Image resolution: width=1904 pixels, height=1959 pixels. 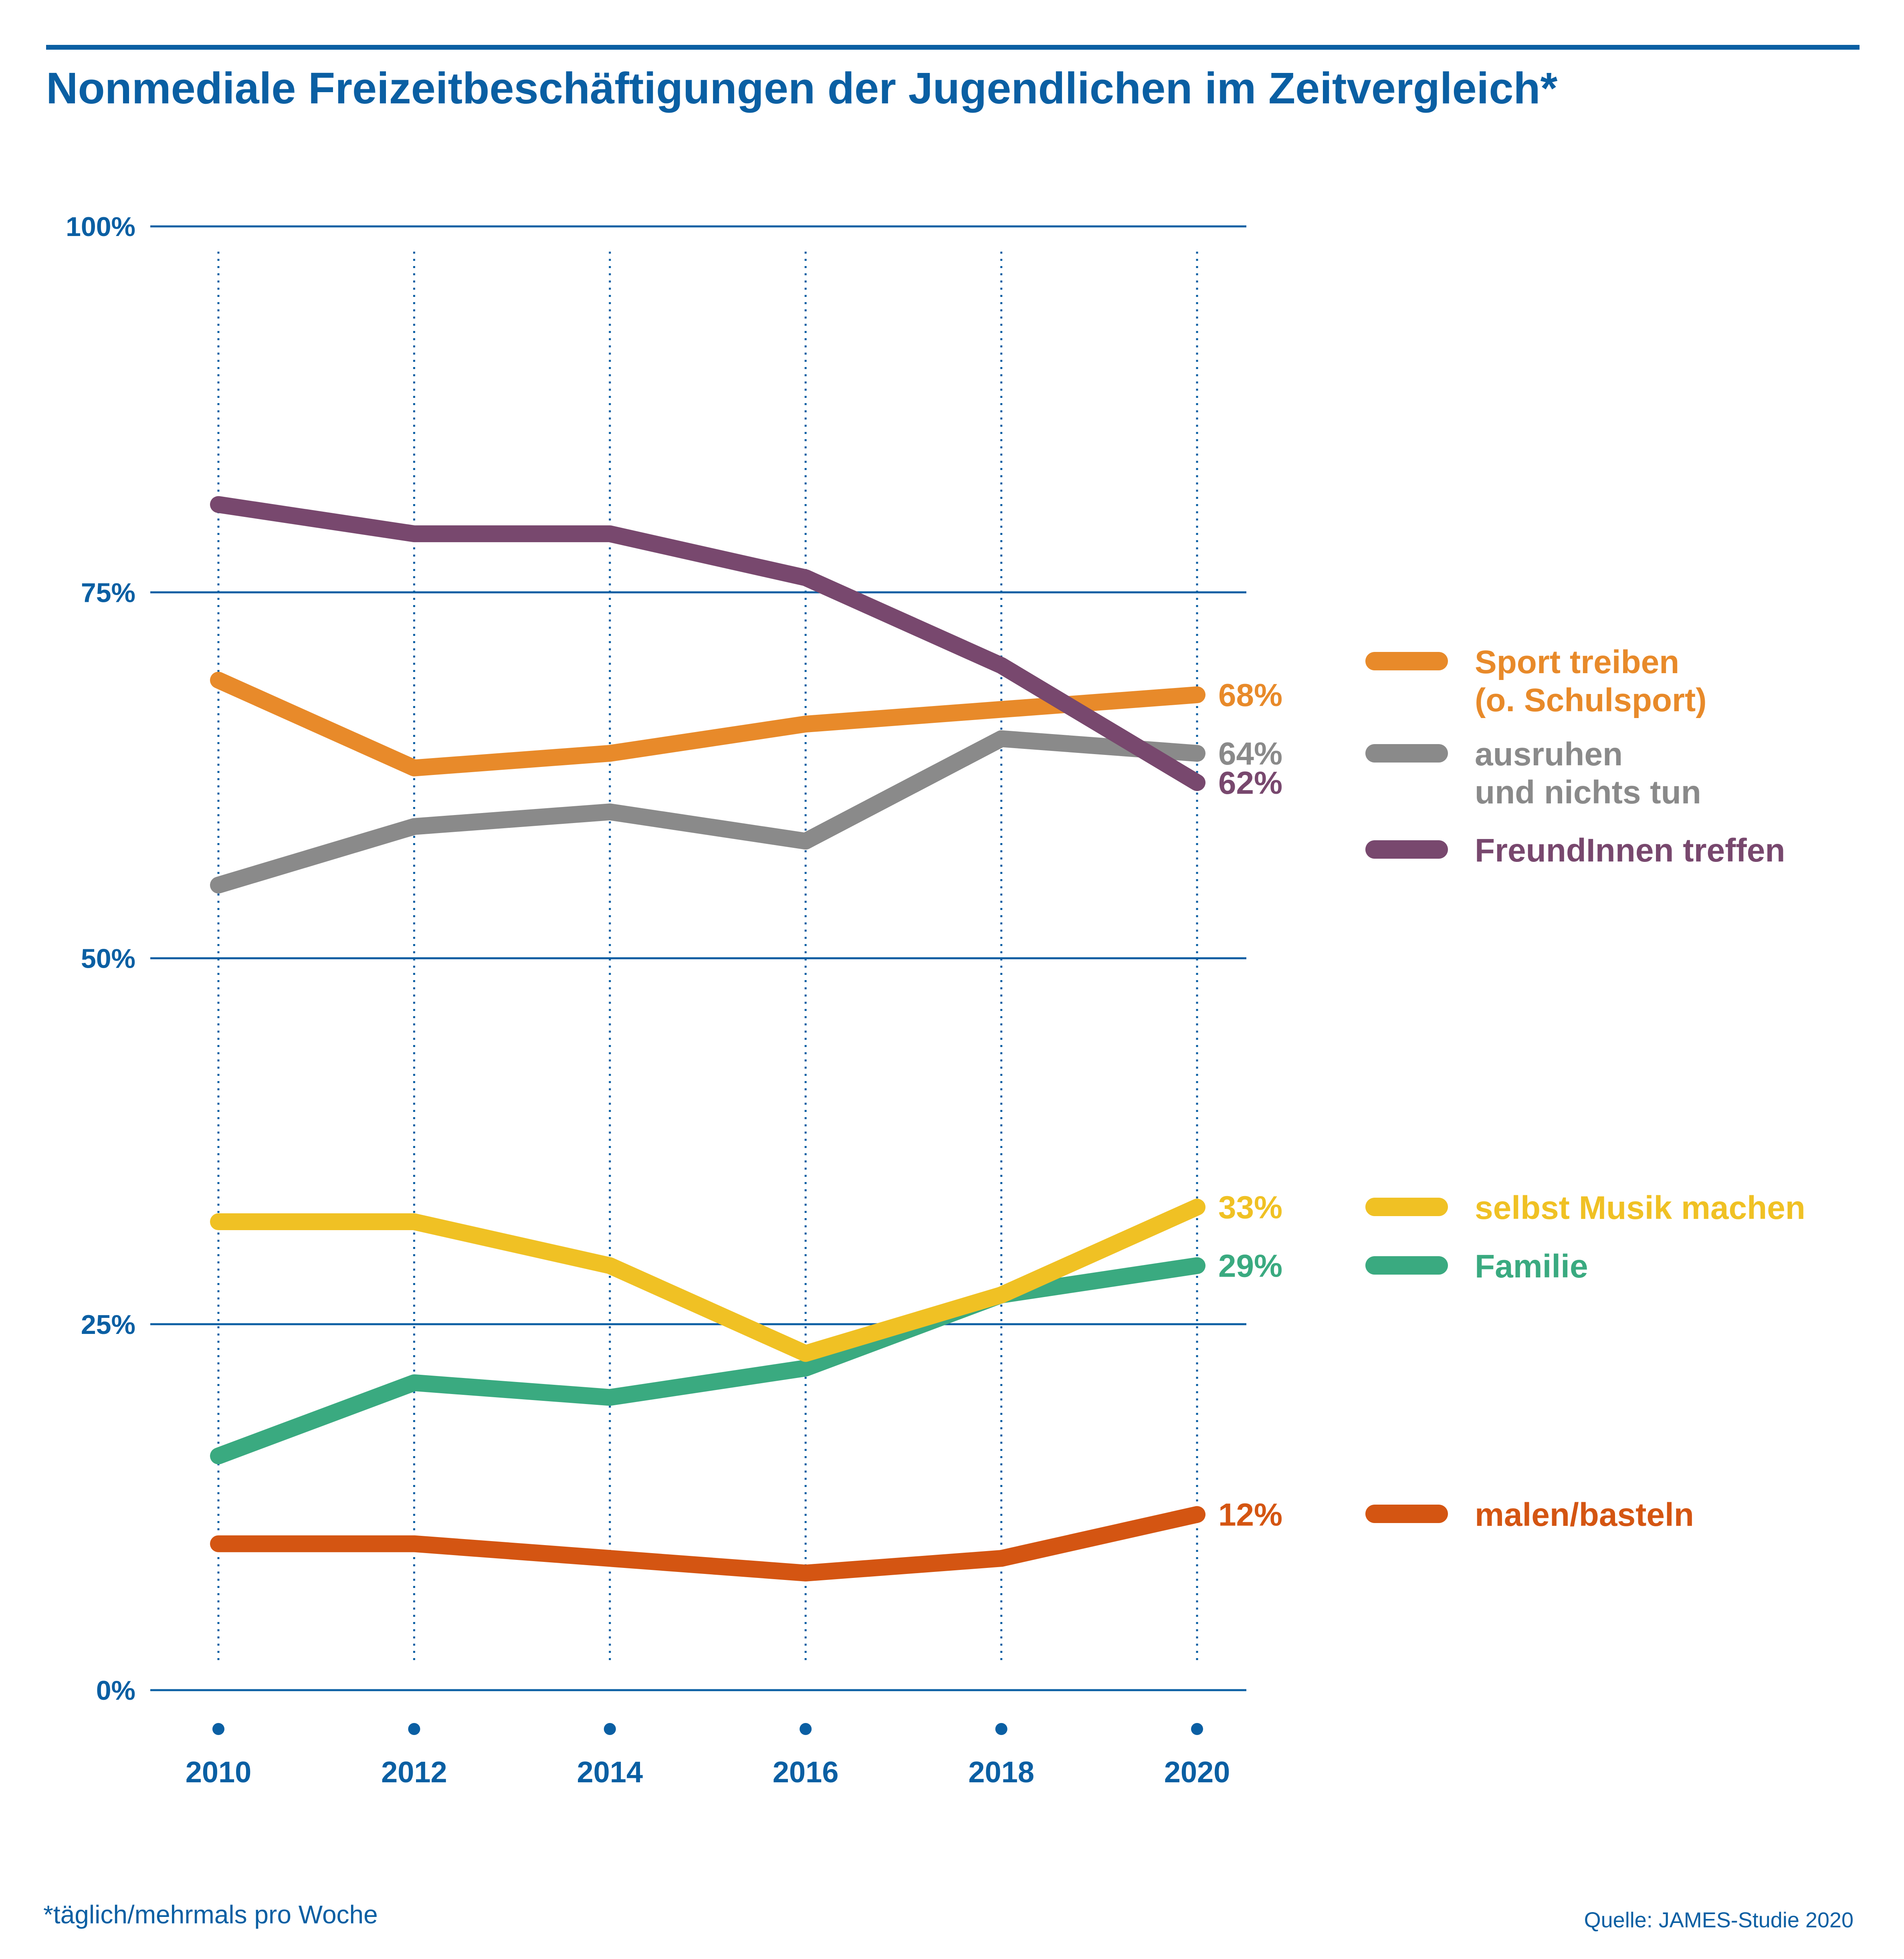 What do you see at coordinates (1250, 1515) in the screenshot?
I see `end-label-malen: 12%` at bounding box center [1250, 1515].